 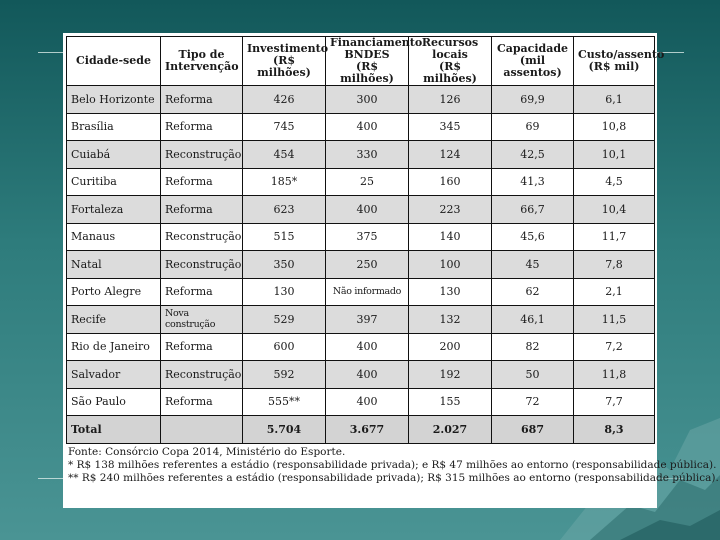 What do you see at coordinates (113, 291) in the screenshot?
I see `city-cell: Porto Alegre` at bounding box center [113, 291].